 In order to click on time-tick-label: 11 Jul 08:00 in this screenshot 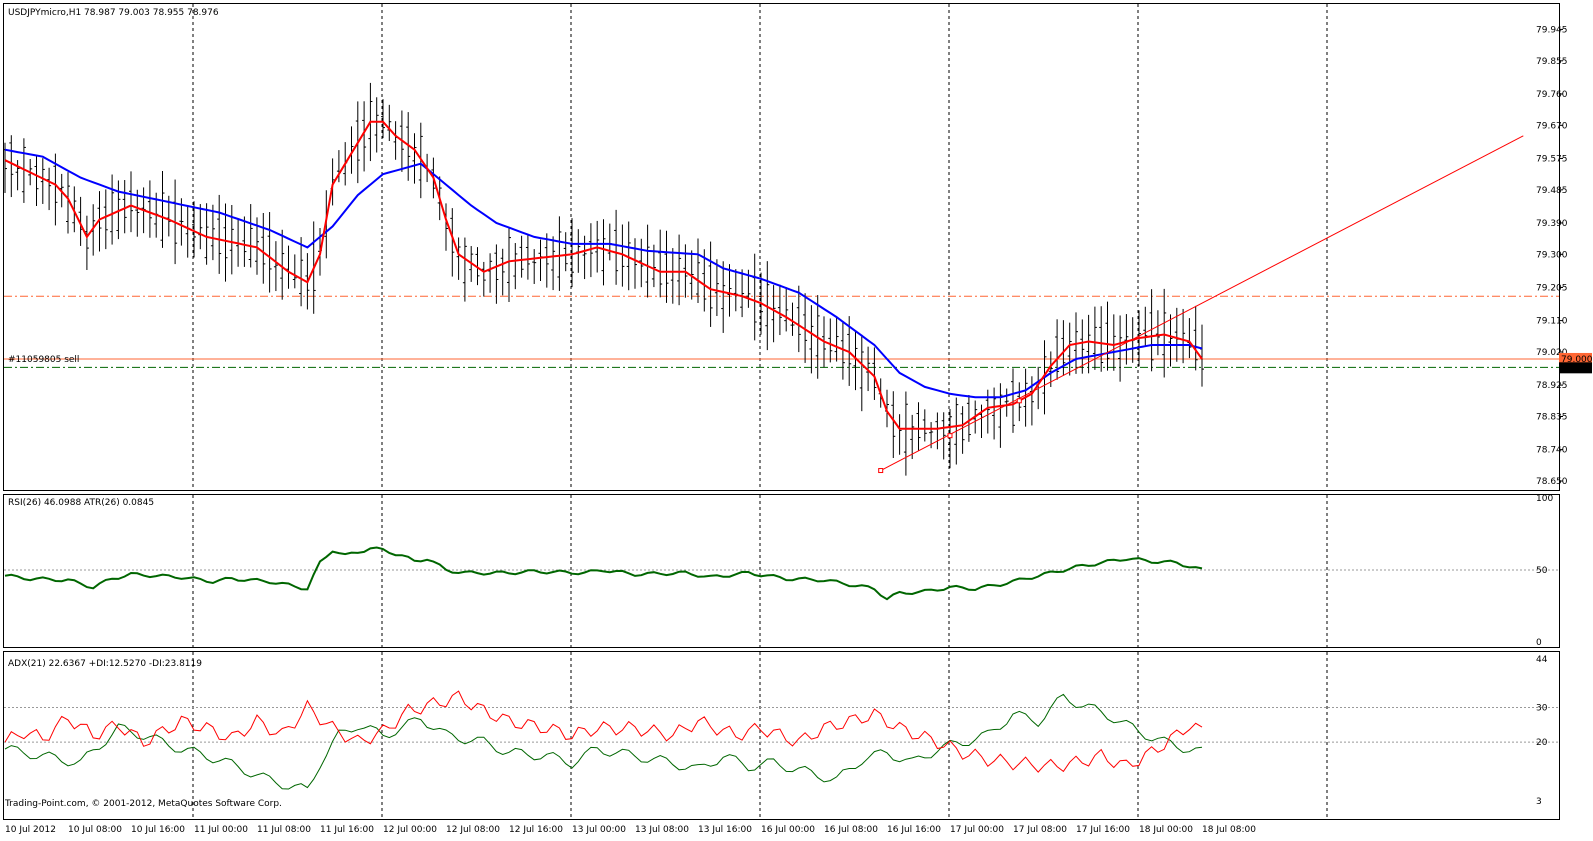, I will do `click(284, 830)`.